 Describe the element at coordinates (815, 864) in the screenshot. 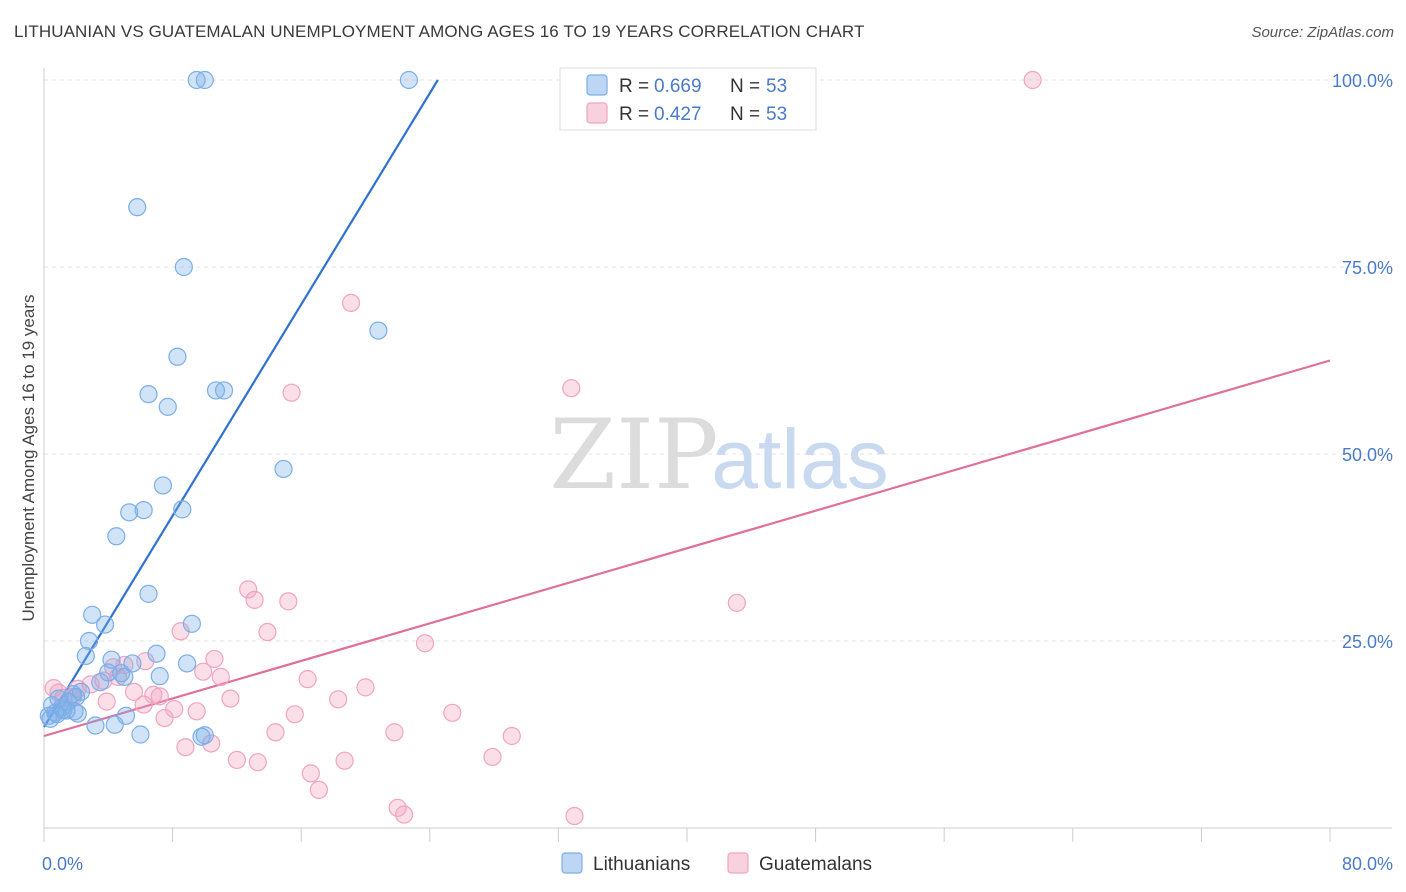

I see `bottom-legend-label-1: Guatemalans` at that location.